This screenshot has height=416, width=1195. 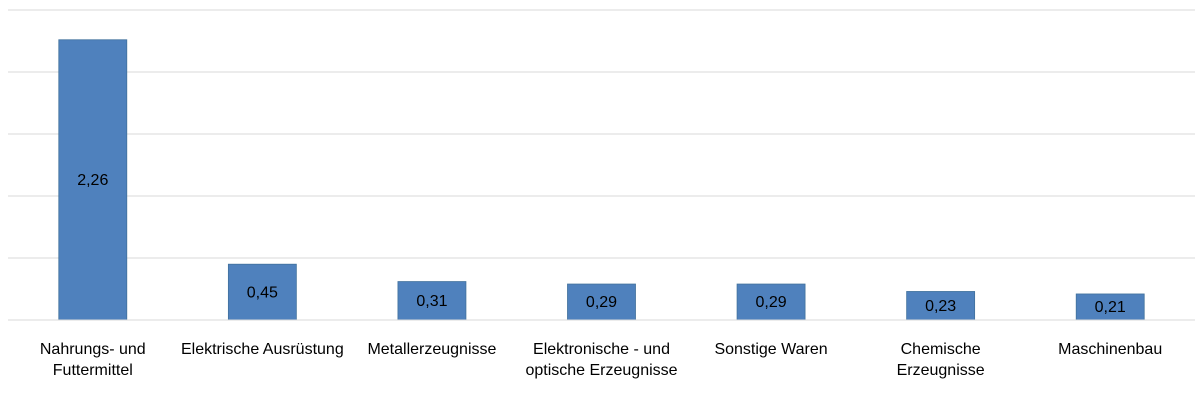 I want to click on x-tick-label: Chemische Erzeugnisse, so click(x=940, y=360).